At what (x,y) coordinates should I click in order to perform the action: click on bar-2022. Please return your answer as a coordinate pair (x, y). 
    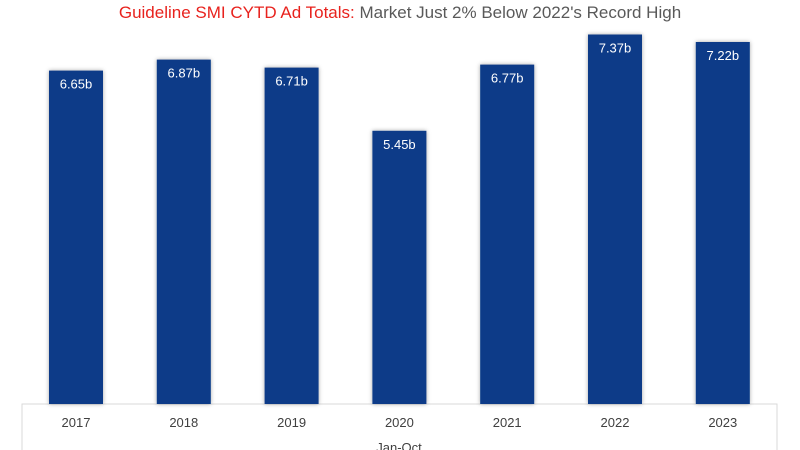
    Looking at the image, I should click on (615, 219).